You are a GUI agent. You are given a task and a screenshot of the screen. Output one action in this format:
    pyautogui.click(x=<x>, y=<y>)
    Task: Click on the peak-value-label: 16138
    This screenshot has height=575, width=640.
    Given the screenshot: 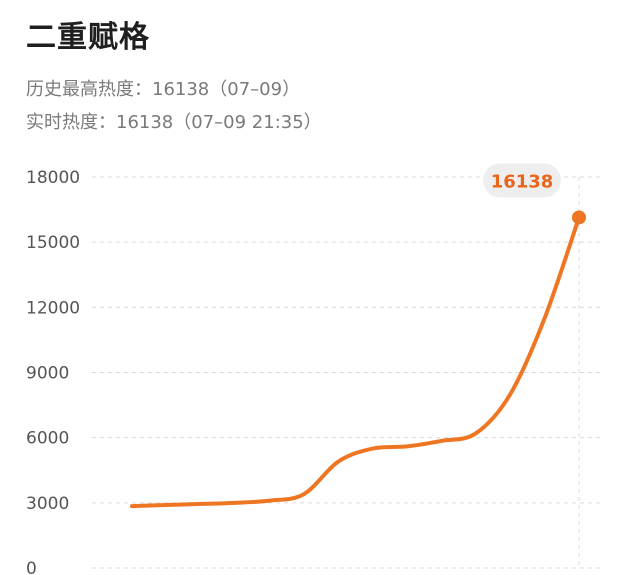 What is the action you would take?
    pyautogui.click(x=522, y=181)
    